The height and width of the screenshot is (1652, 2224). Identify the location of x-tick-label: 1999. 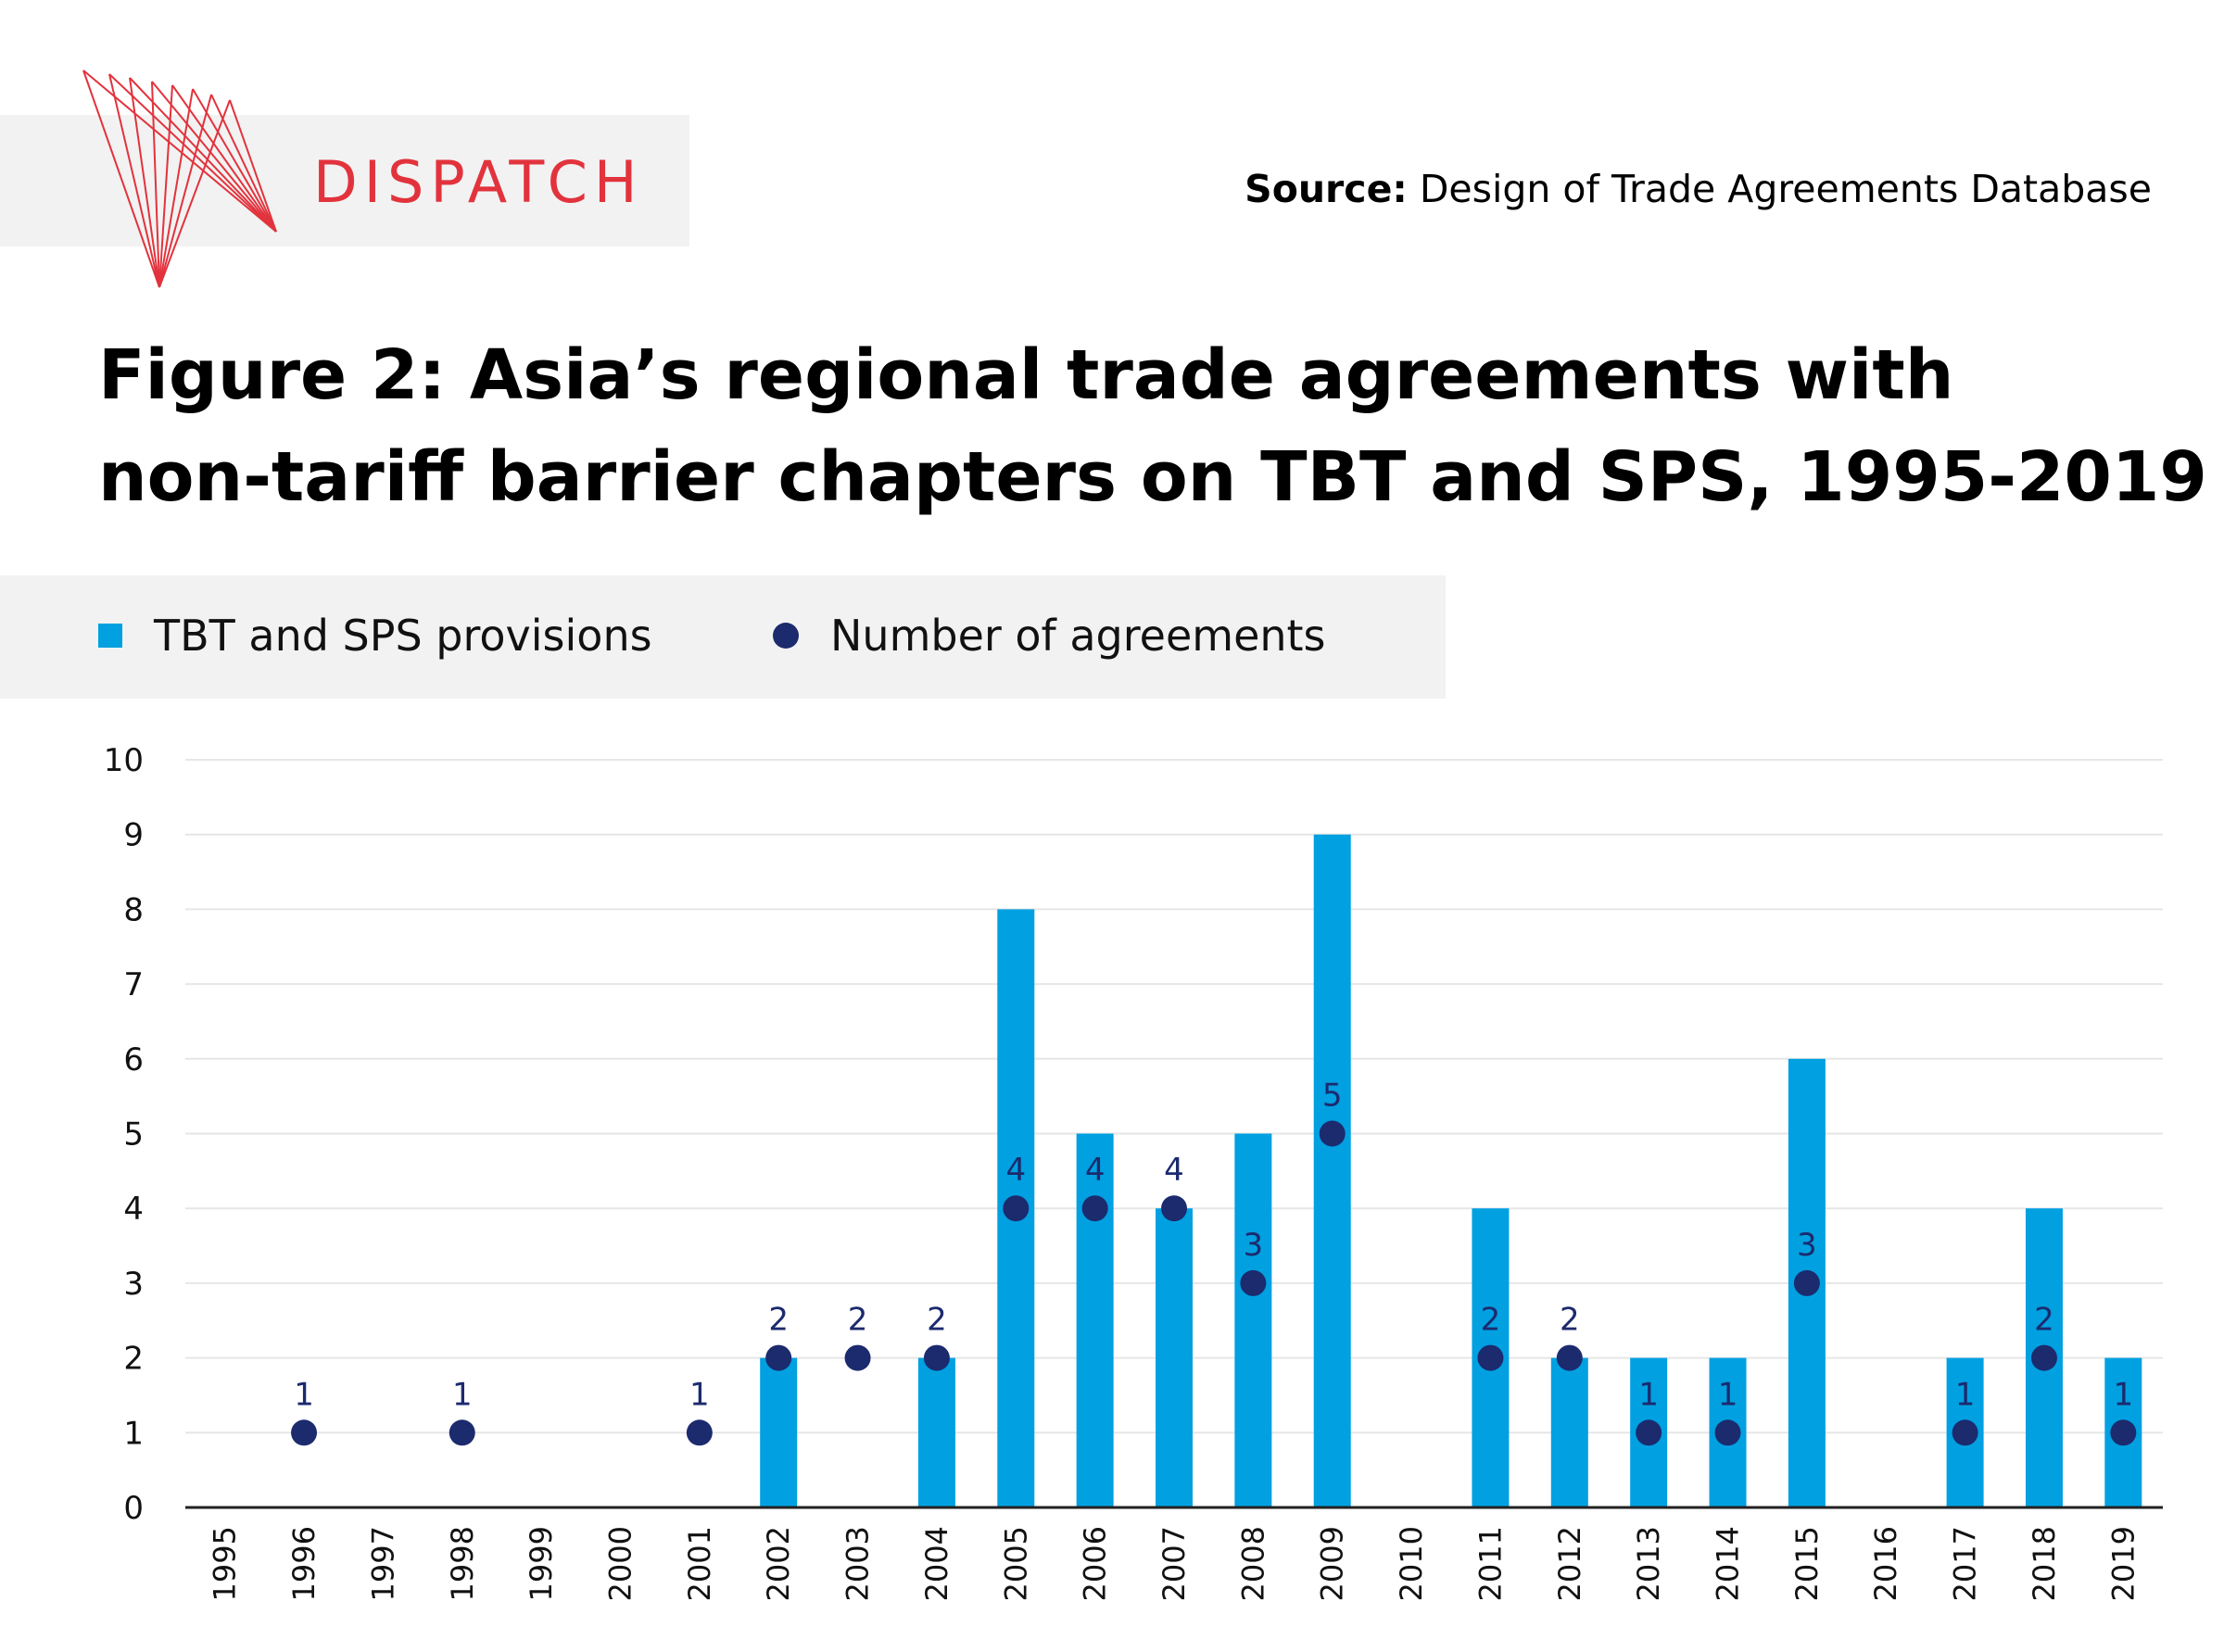
(541, 1564).